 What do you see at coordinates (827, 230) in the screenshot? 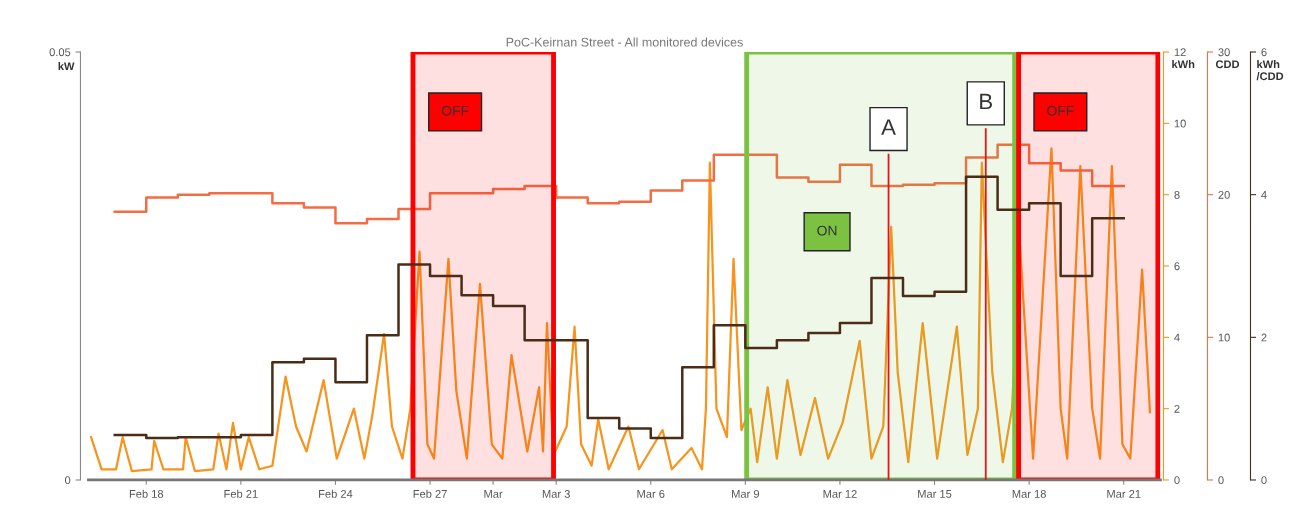
I see `band-label: ON` at bounding box center [827, 230].